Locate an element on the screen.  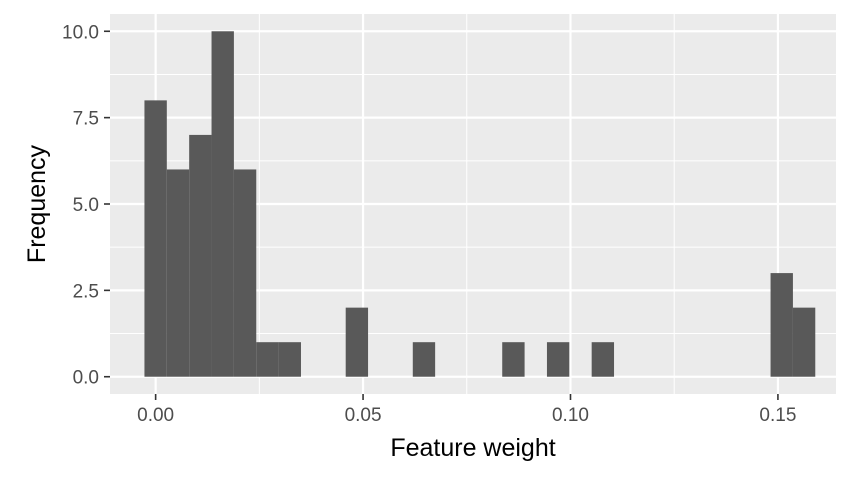
x-axis: 0.00 0.05 0.10 0.15 is located at coordinates (466, 410).